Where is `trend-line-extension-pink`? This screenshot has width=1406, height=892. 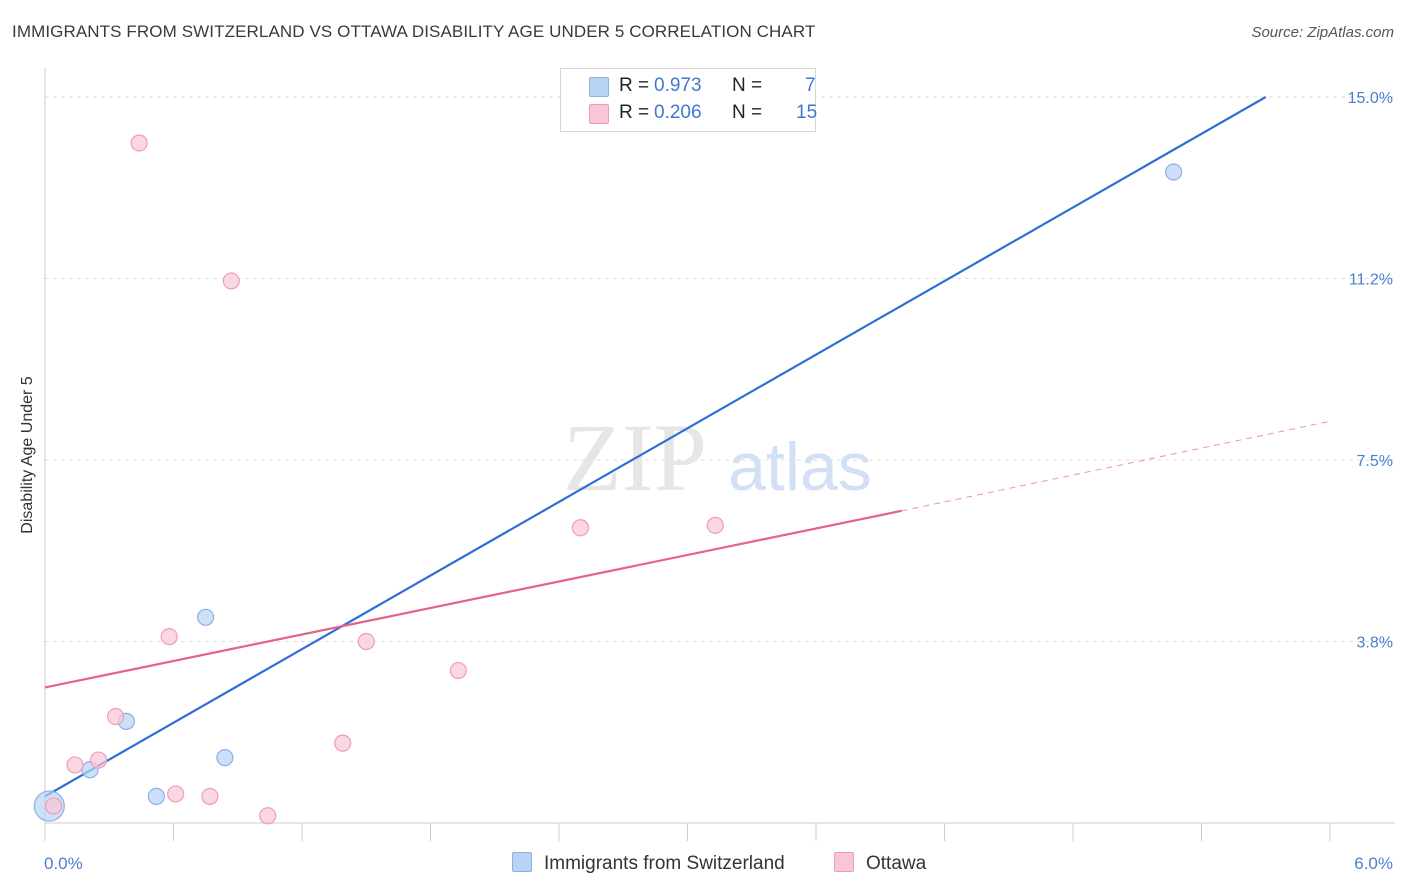 trend-line-extension-pink is located at coordinates (1116, 466).